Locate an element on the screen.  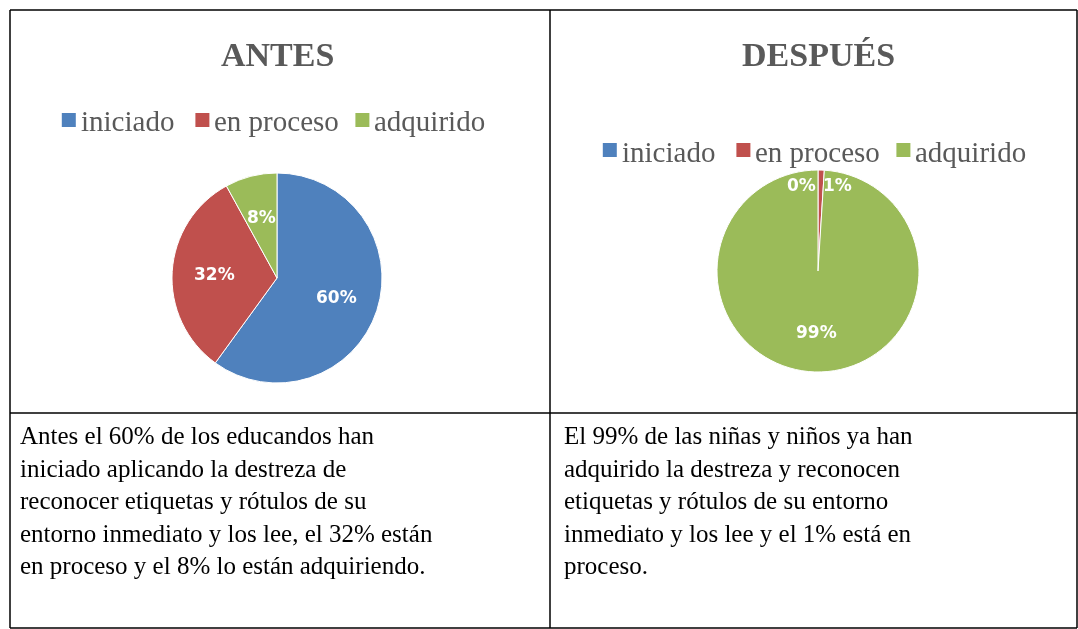
chart-title: ANTES is located at coordinates (278, 54).